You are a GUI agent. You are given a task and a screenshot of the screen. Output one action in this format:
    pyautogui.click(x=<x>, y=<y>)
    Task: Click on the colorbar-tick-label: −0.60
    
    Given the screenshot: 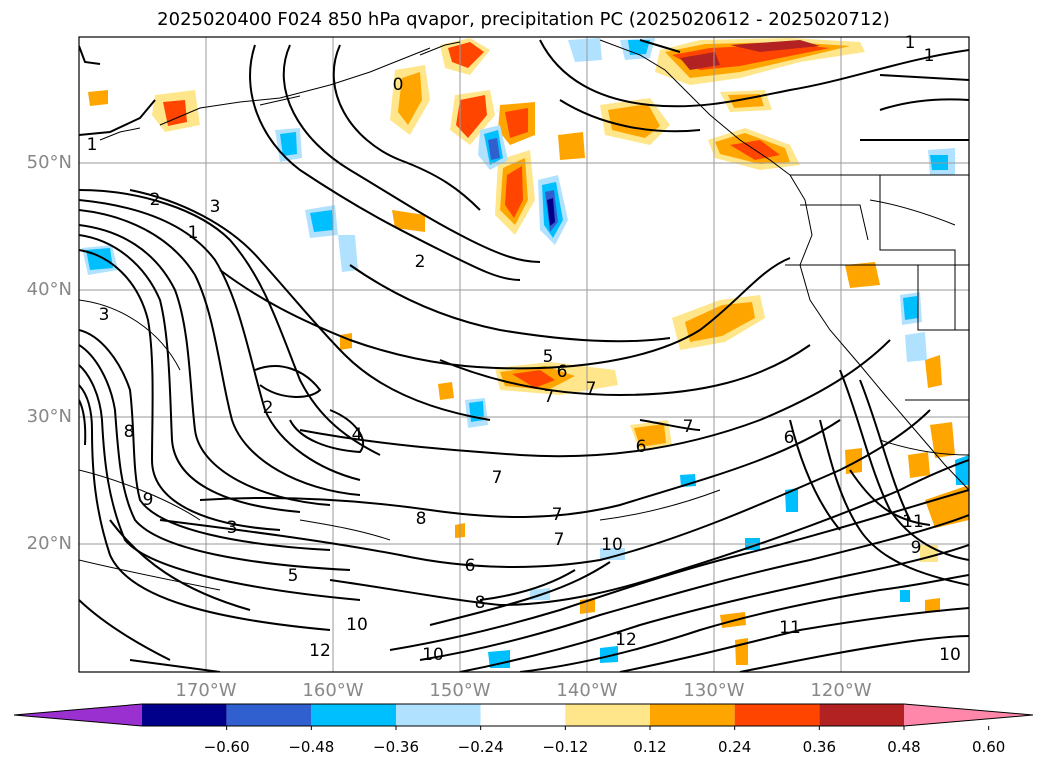 What is the action you would take?
    pyautogui.click(x=226, y=747)
    